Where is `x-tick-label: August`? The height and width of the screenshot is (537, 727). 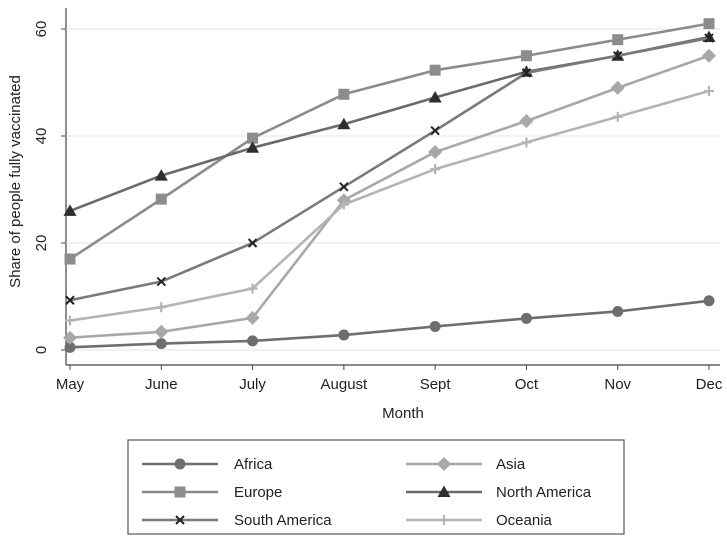
x-tick-label: August is located at coordinates (345, 384).